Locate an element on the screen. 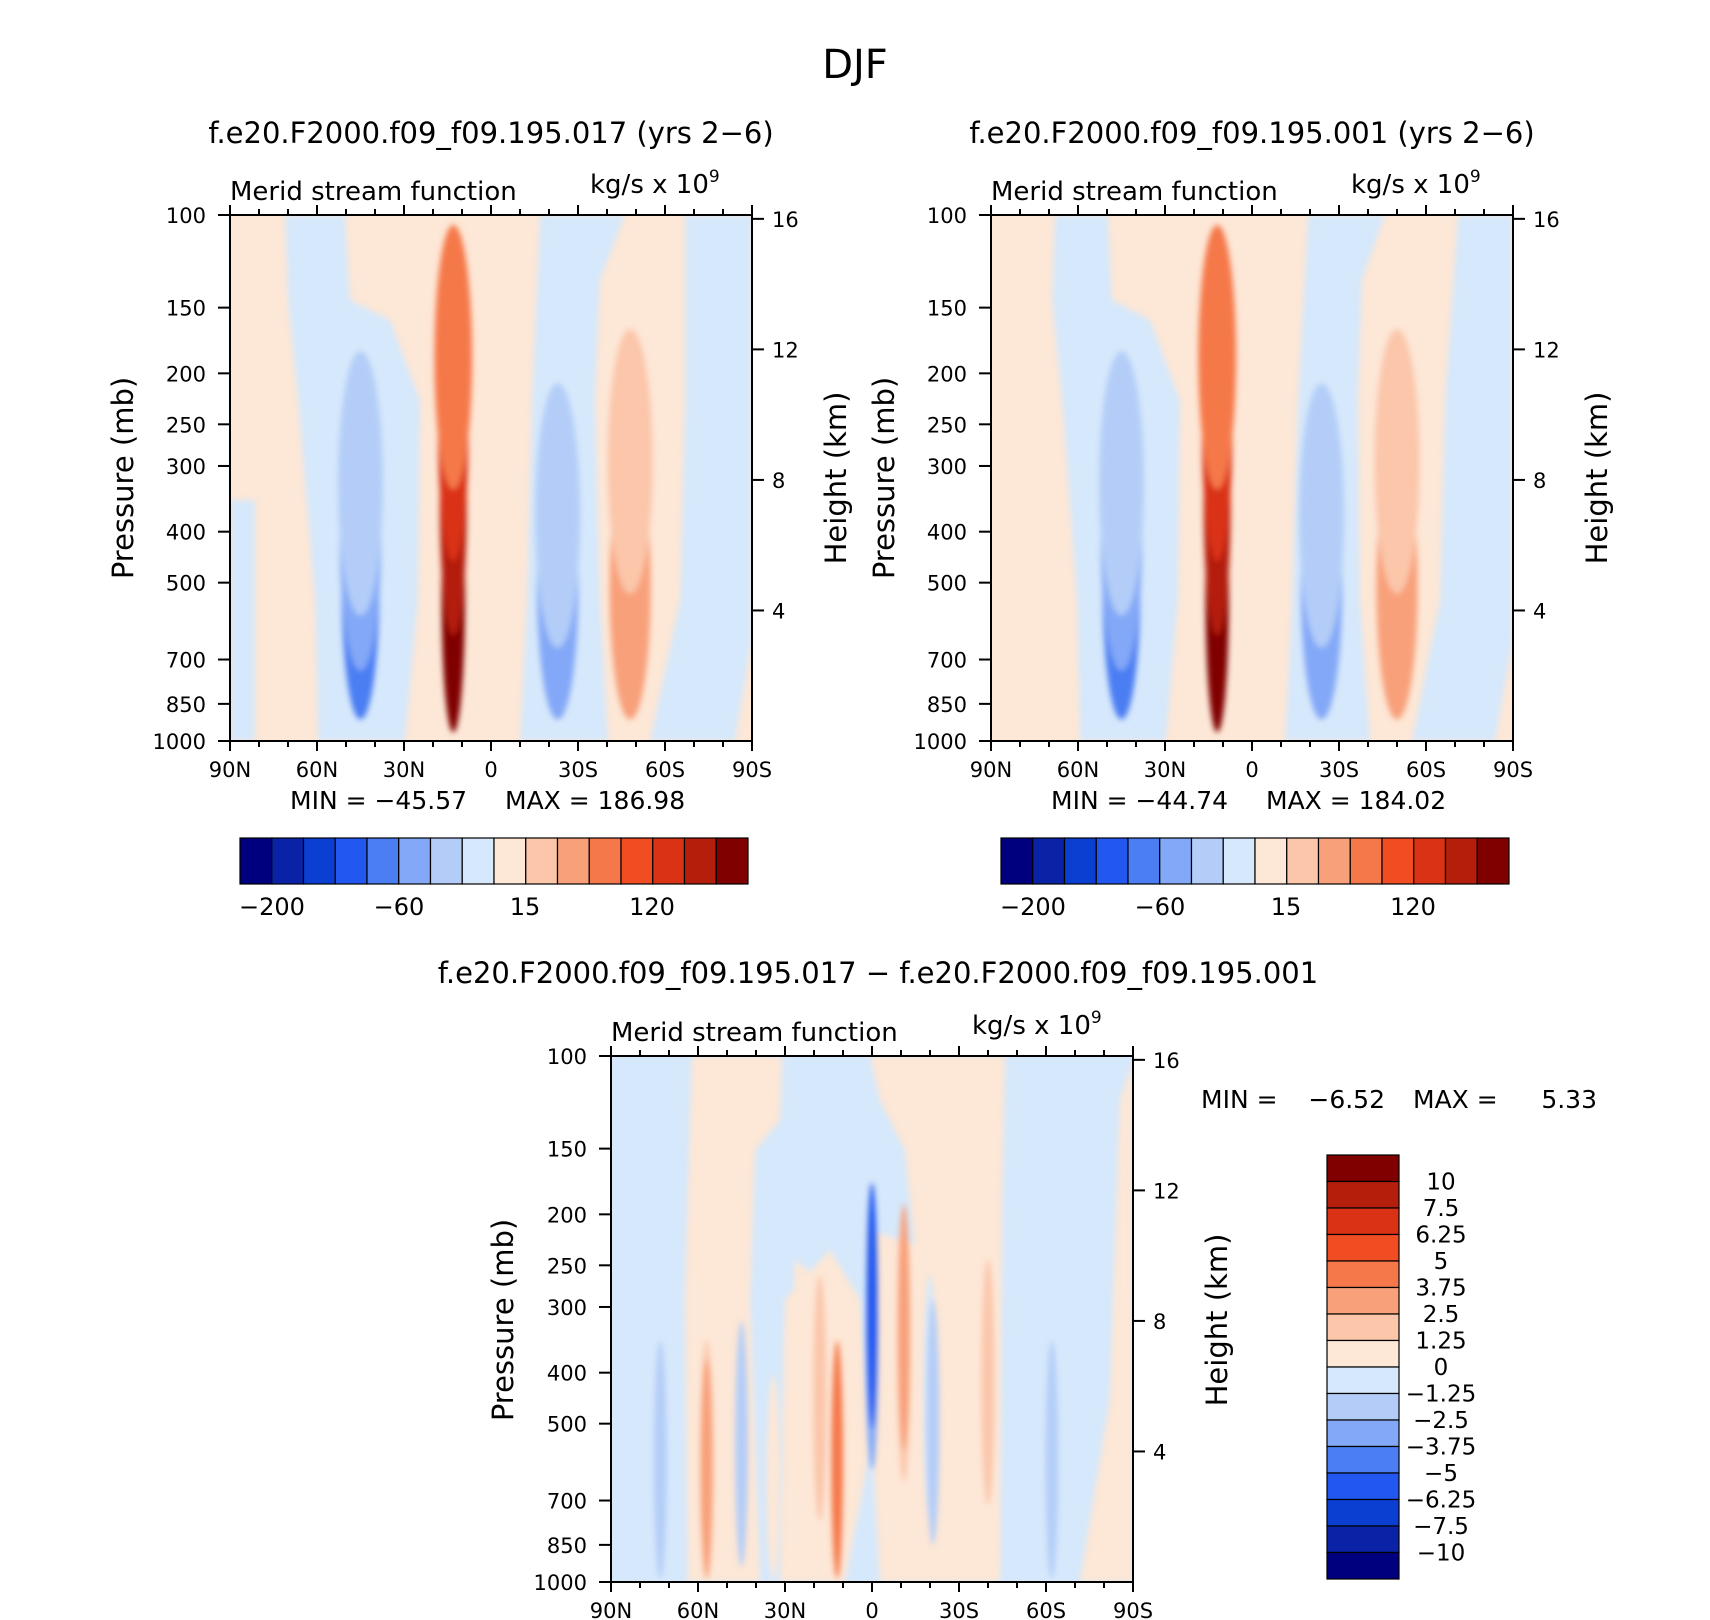  panel-left-max: MAX = 186.98 is located at coordinates (595, 800).